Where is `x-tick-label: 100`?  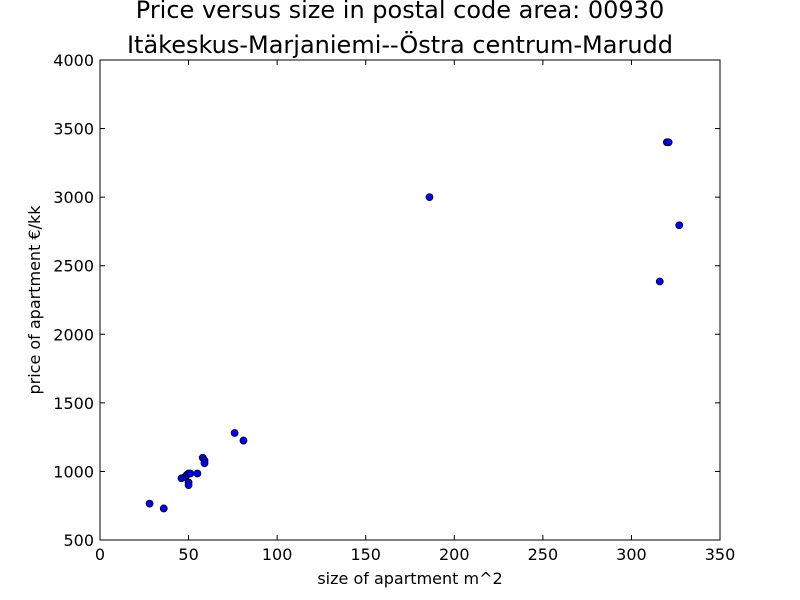 x-tick-label: 100 is located at coordinates (277, 554).